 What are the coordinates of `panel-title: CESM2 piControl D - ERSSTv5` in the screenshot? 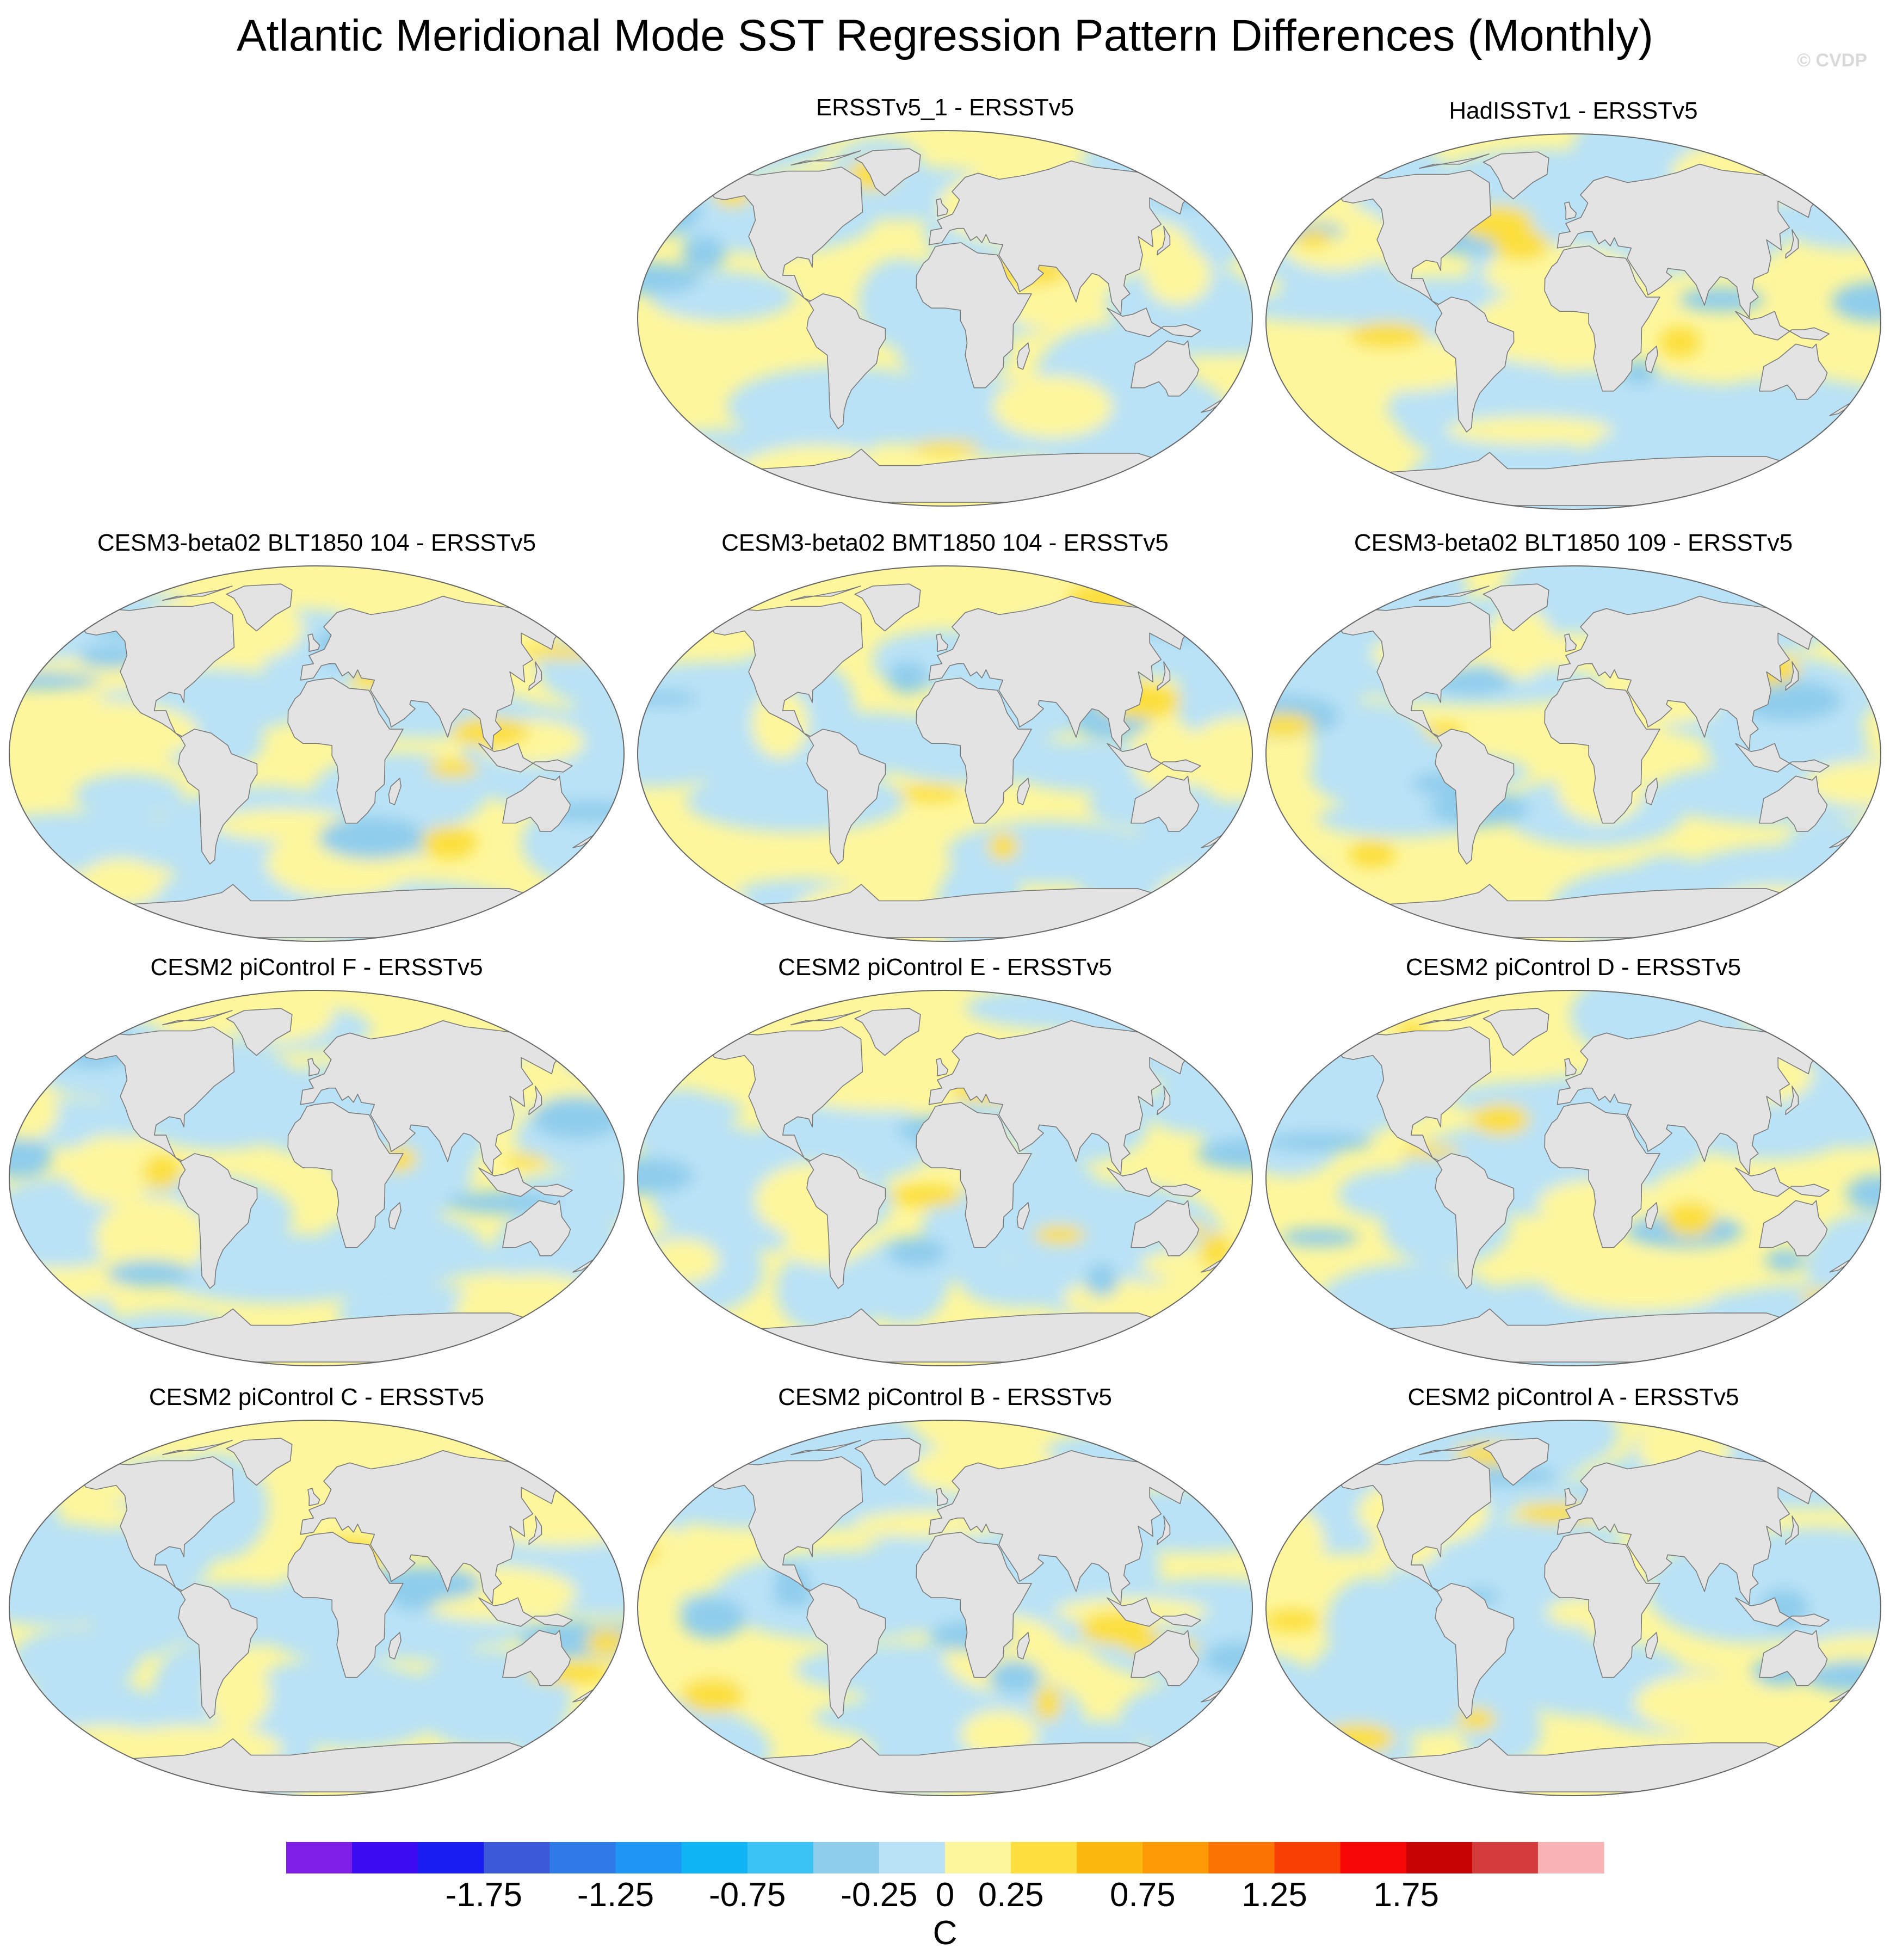 It's located at (1573, 967).